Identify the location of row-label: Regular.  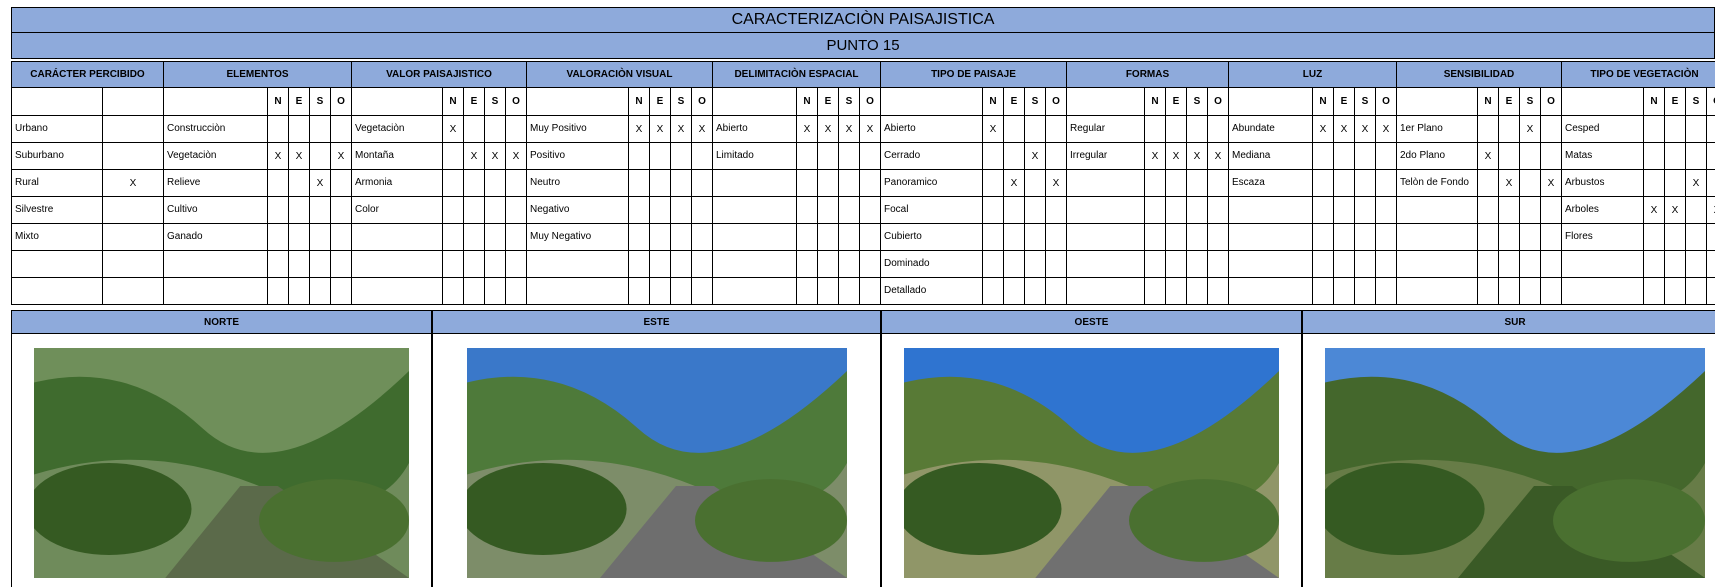
(1106, 129).